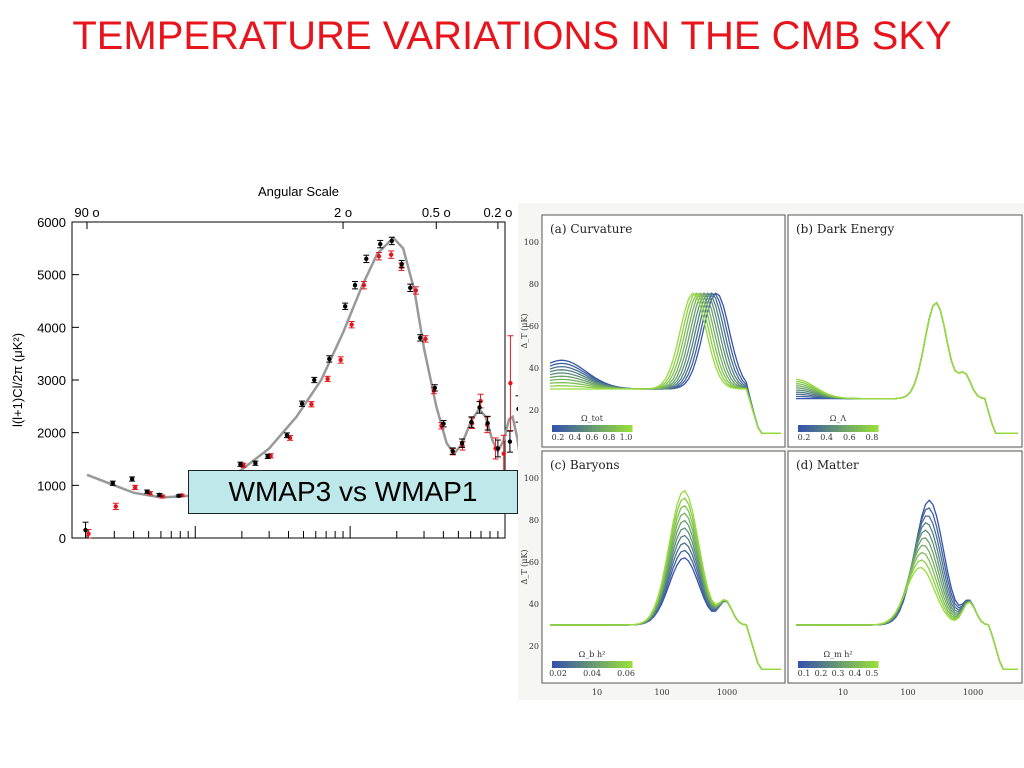 This screenshot has height=768, width=1024. Describe the element at coordinates (62, 538) in the screenshot. I see `y-tick-label: 0` at that location.